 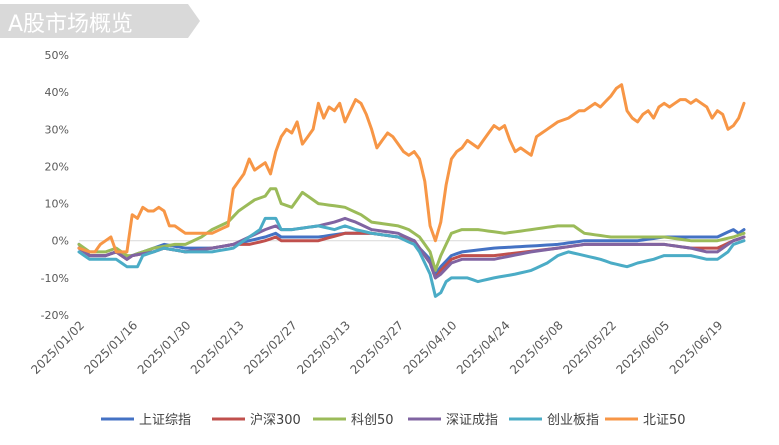 I want to click on x-tick-label: 2025/06/05, so click(x=643, y=347).